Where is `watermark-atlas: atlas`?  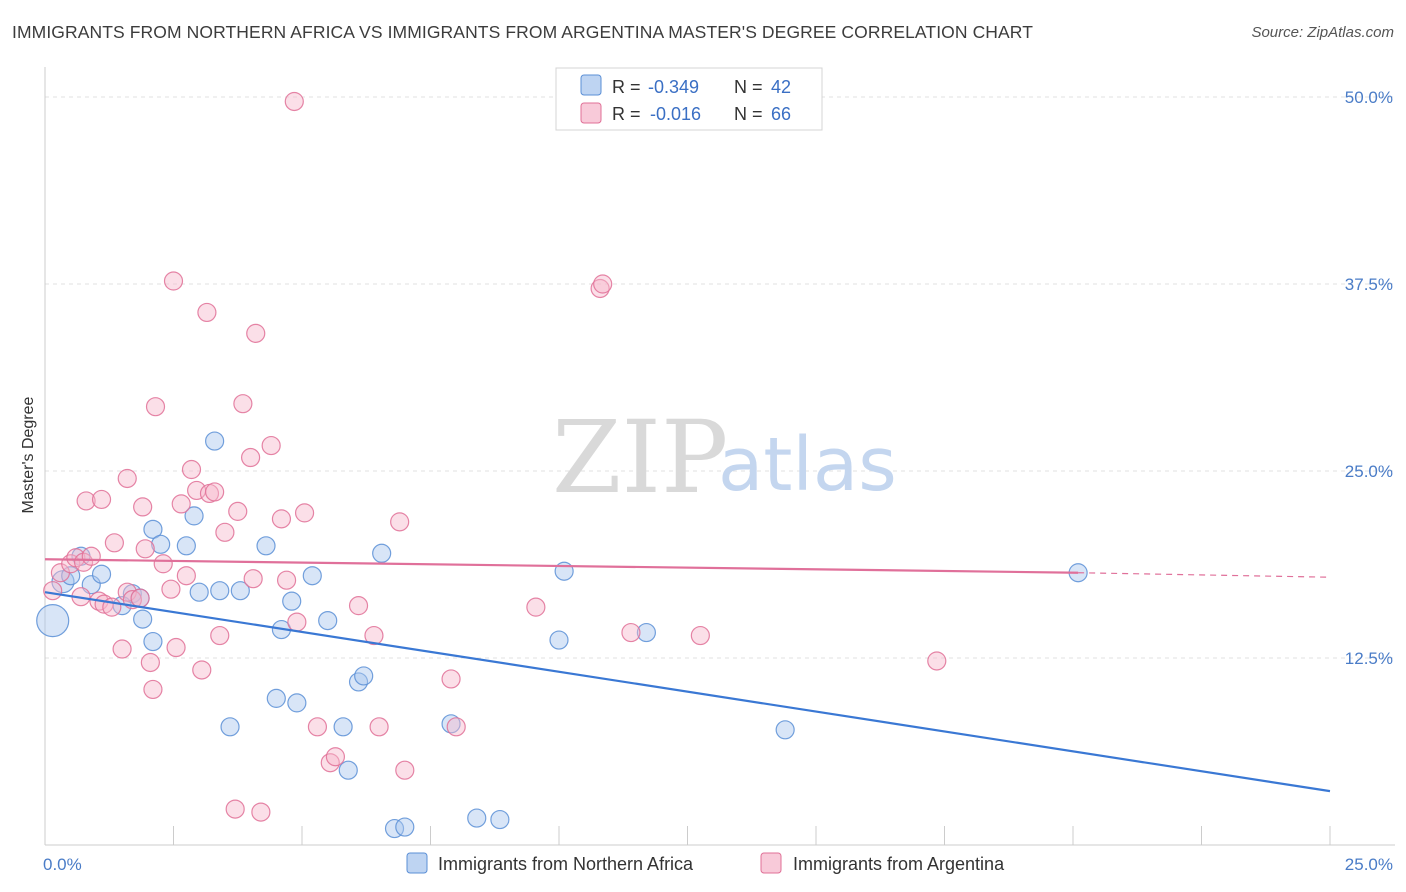 watermark-atlas: atlas is located at coordinates (807, 465).